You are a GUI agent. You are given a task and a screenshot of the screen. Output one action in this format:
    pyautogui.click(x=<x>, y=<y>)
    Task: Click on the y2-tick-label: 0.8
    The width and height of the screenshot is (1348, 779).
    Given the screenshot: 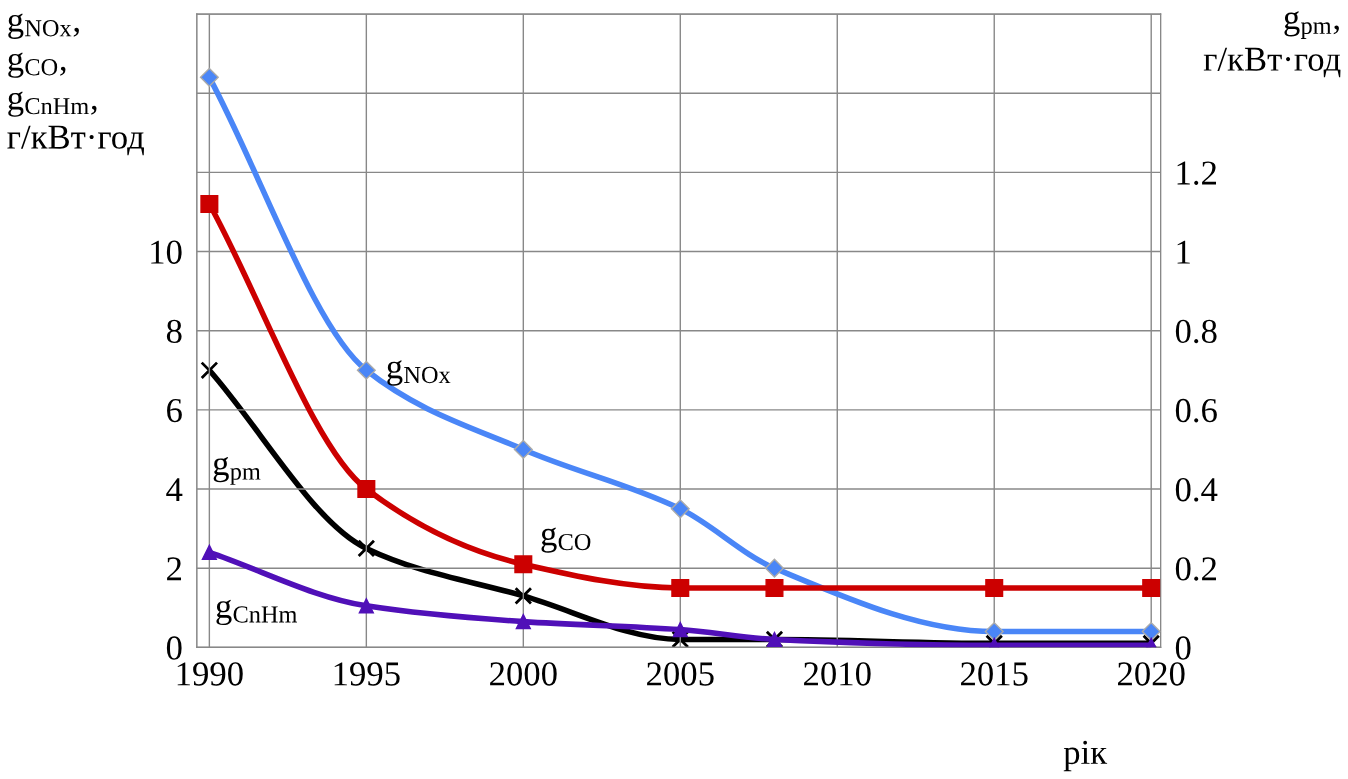 What is the action you would take?
    pyautogui.click(x=1196, y=331)
    